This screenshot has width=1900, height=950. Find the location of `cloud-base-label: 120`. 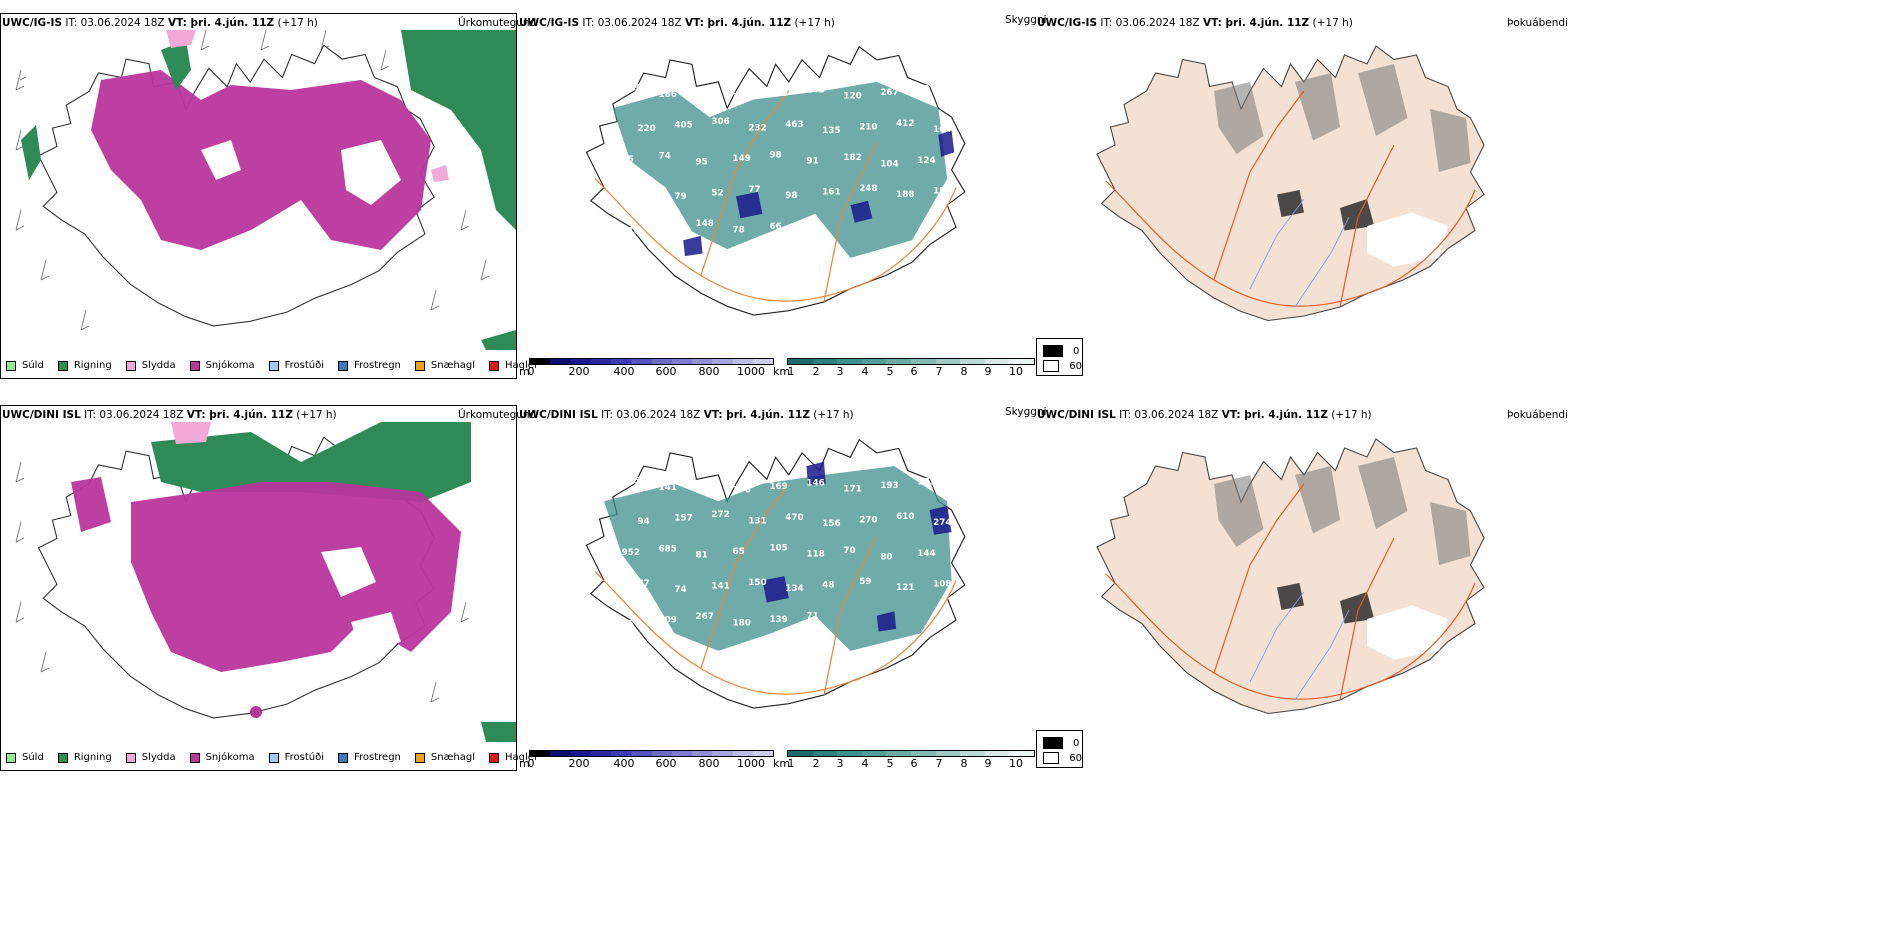

cloud-base-label: 120 is located at coordinates (852, 97).